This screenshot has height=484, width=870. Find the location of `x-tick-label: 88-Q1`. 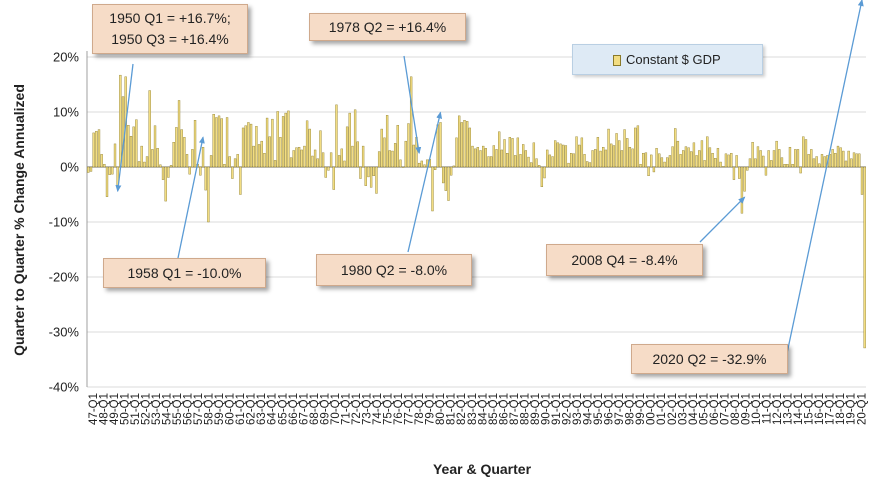

x-tick-label: 88-Q1 is located at coordinates (525, 409).